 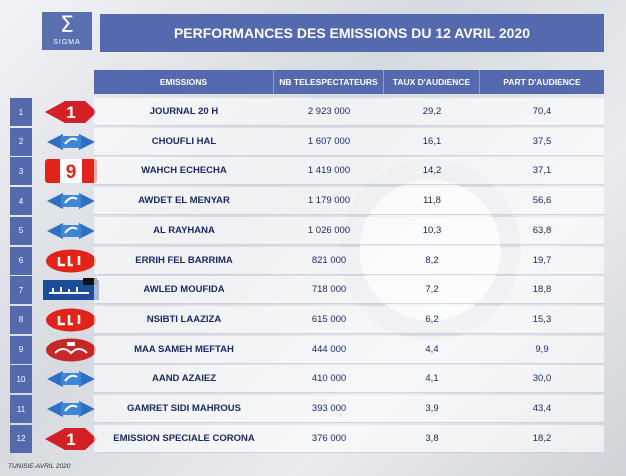 I want to click on emission-name: CHOUFLI HAL, so click(x=184, y=141).